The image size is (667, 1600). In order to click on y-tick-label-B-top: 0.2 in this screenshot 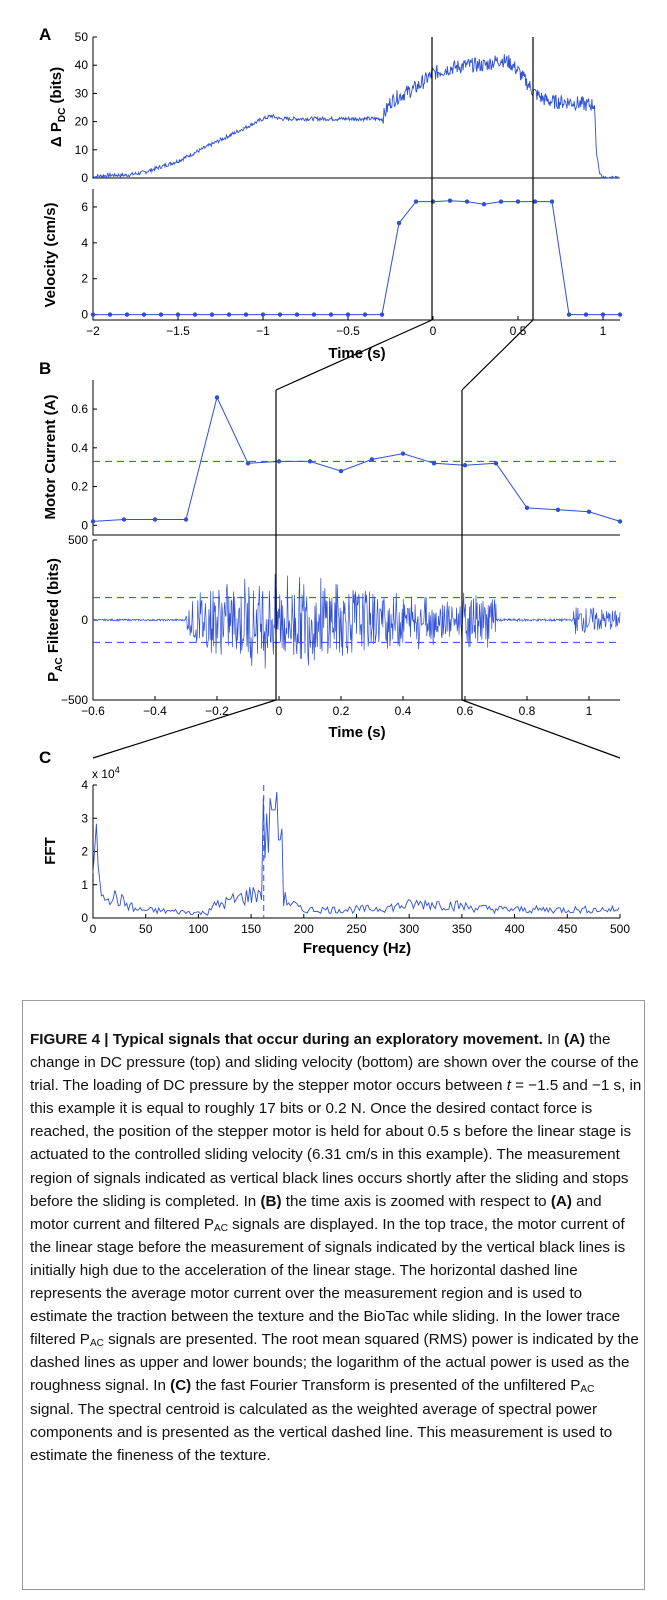, I will do `click(79, 487)`.